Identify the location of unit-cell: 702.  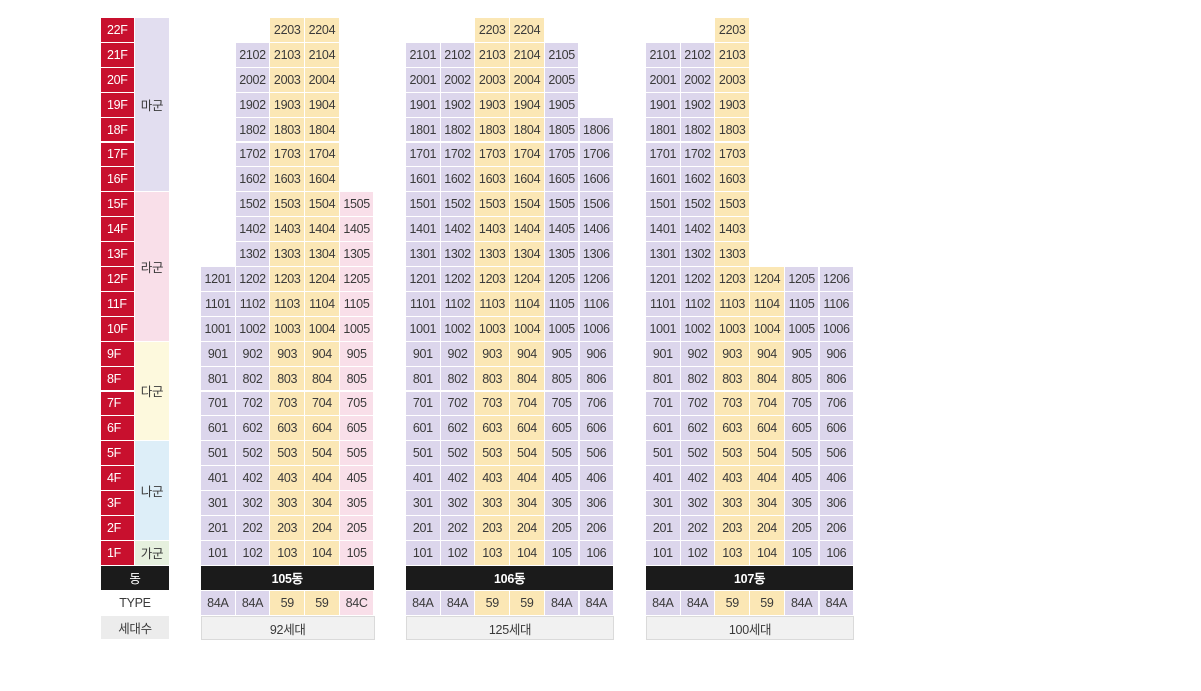
(458, 404).